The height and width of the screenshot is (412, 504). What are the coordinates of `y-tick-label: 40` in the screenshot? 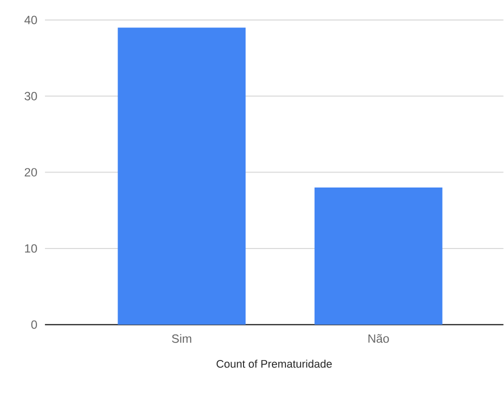 It's located at (30, 20).